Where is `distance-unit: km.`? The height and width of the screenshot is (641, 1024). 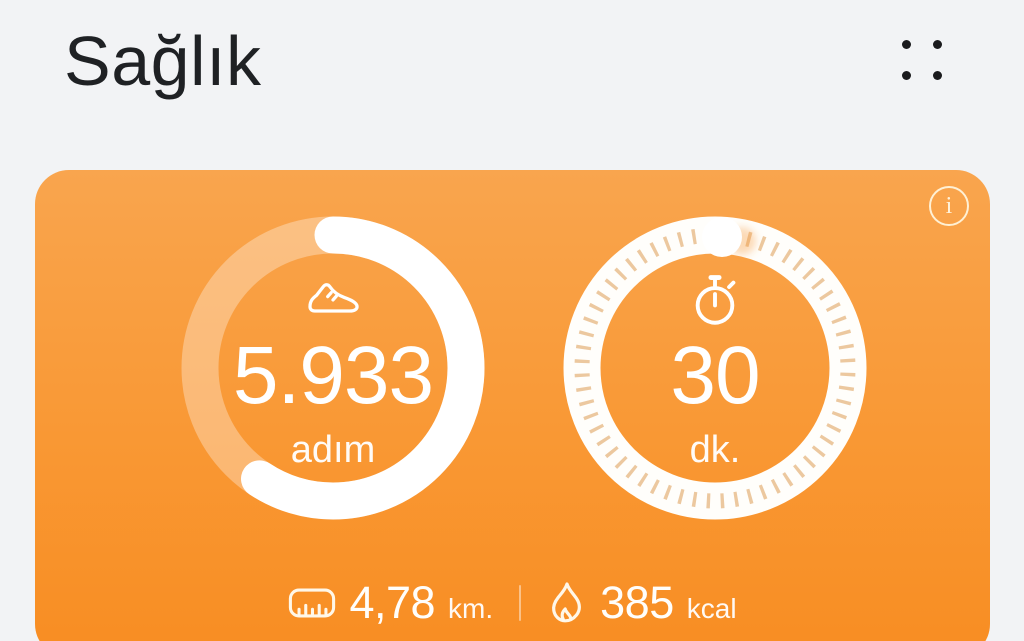
distance-unit: km. is located at coordinates (471, 608).